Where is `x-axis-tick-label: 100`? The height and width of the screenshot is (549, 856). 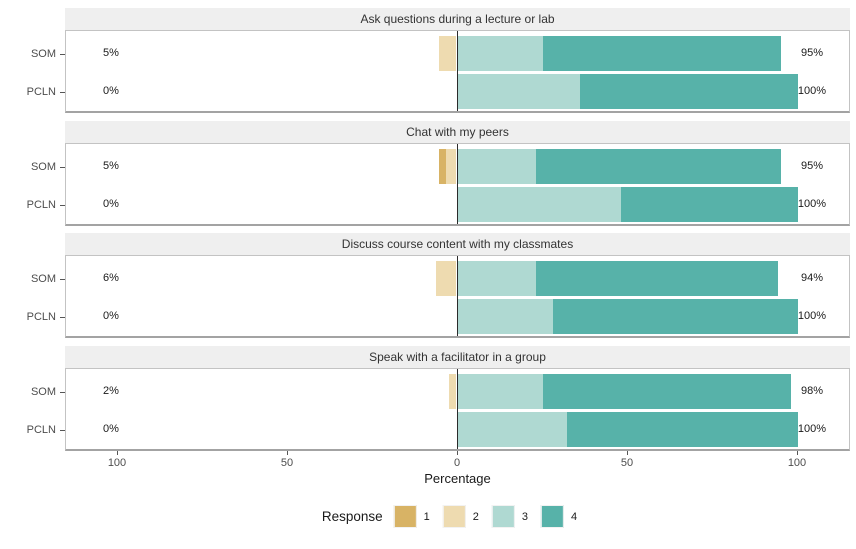 x-axis-tick-label: 100 is located at coordinates (797, 463).